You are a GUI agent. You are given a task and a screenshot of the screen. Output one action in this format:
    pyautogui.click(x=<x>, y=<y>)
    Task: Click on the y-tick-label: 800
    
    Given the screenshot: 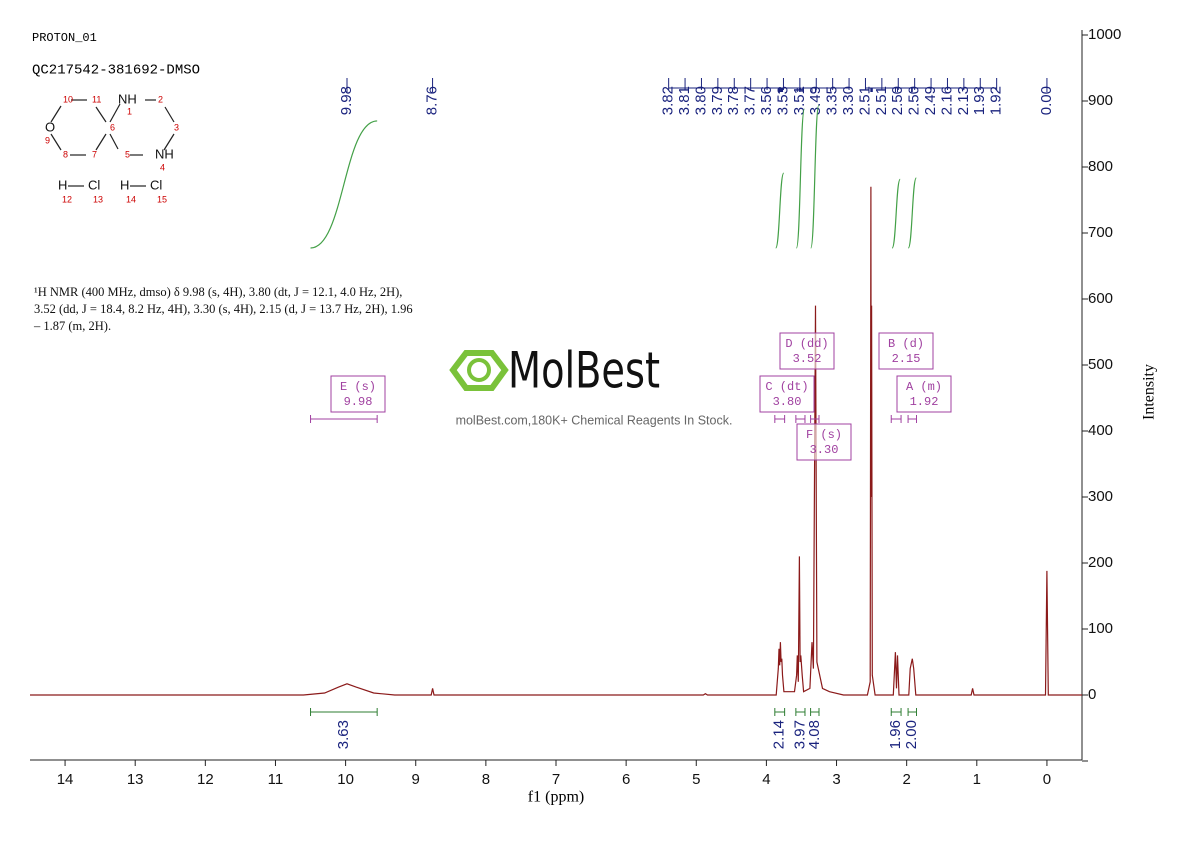 What is the action you would take?
    pyautogui.click(x=1100, y=166)
    